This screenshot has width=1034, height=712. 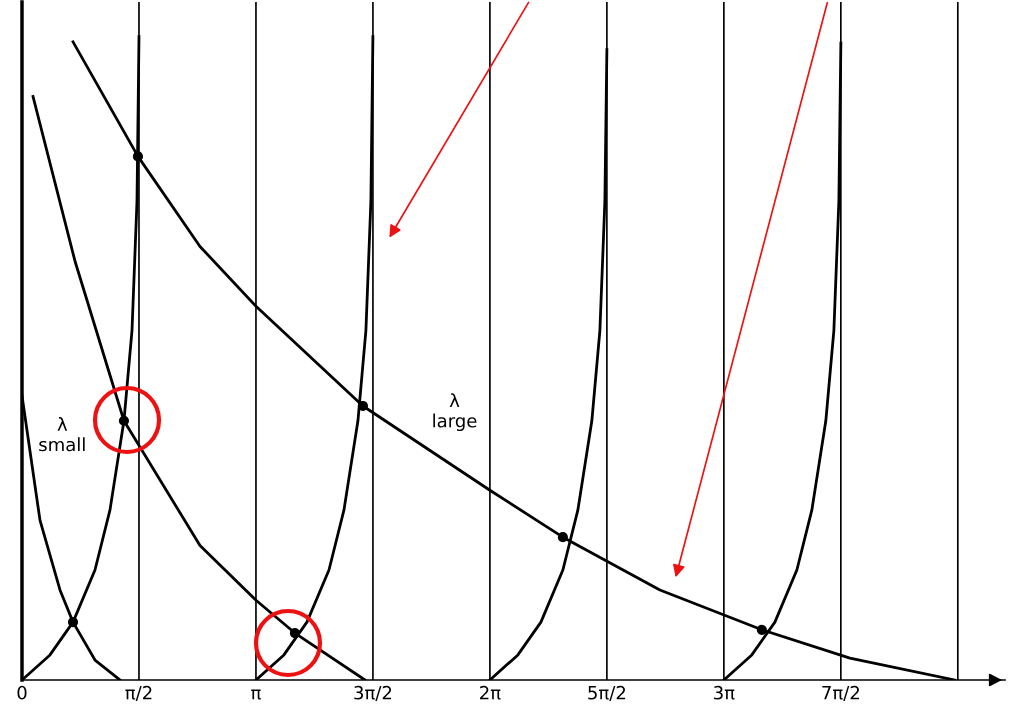 I want to click on x-tick-label: 7π/2, so click(x=840, y=693).